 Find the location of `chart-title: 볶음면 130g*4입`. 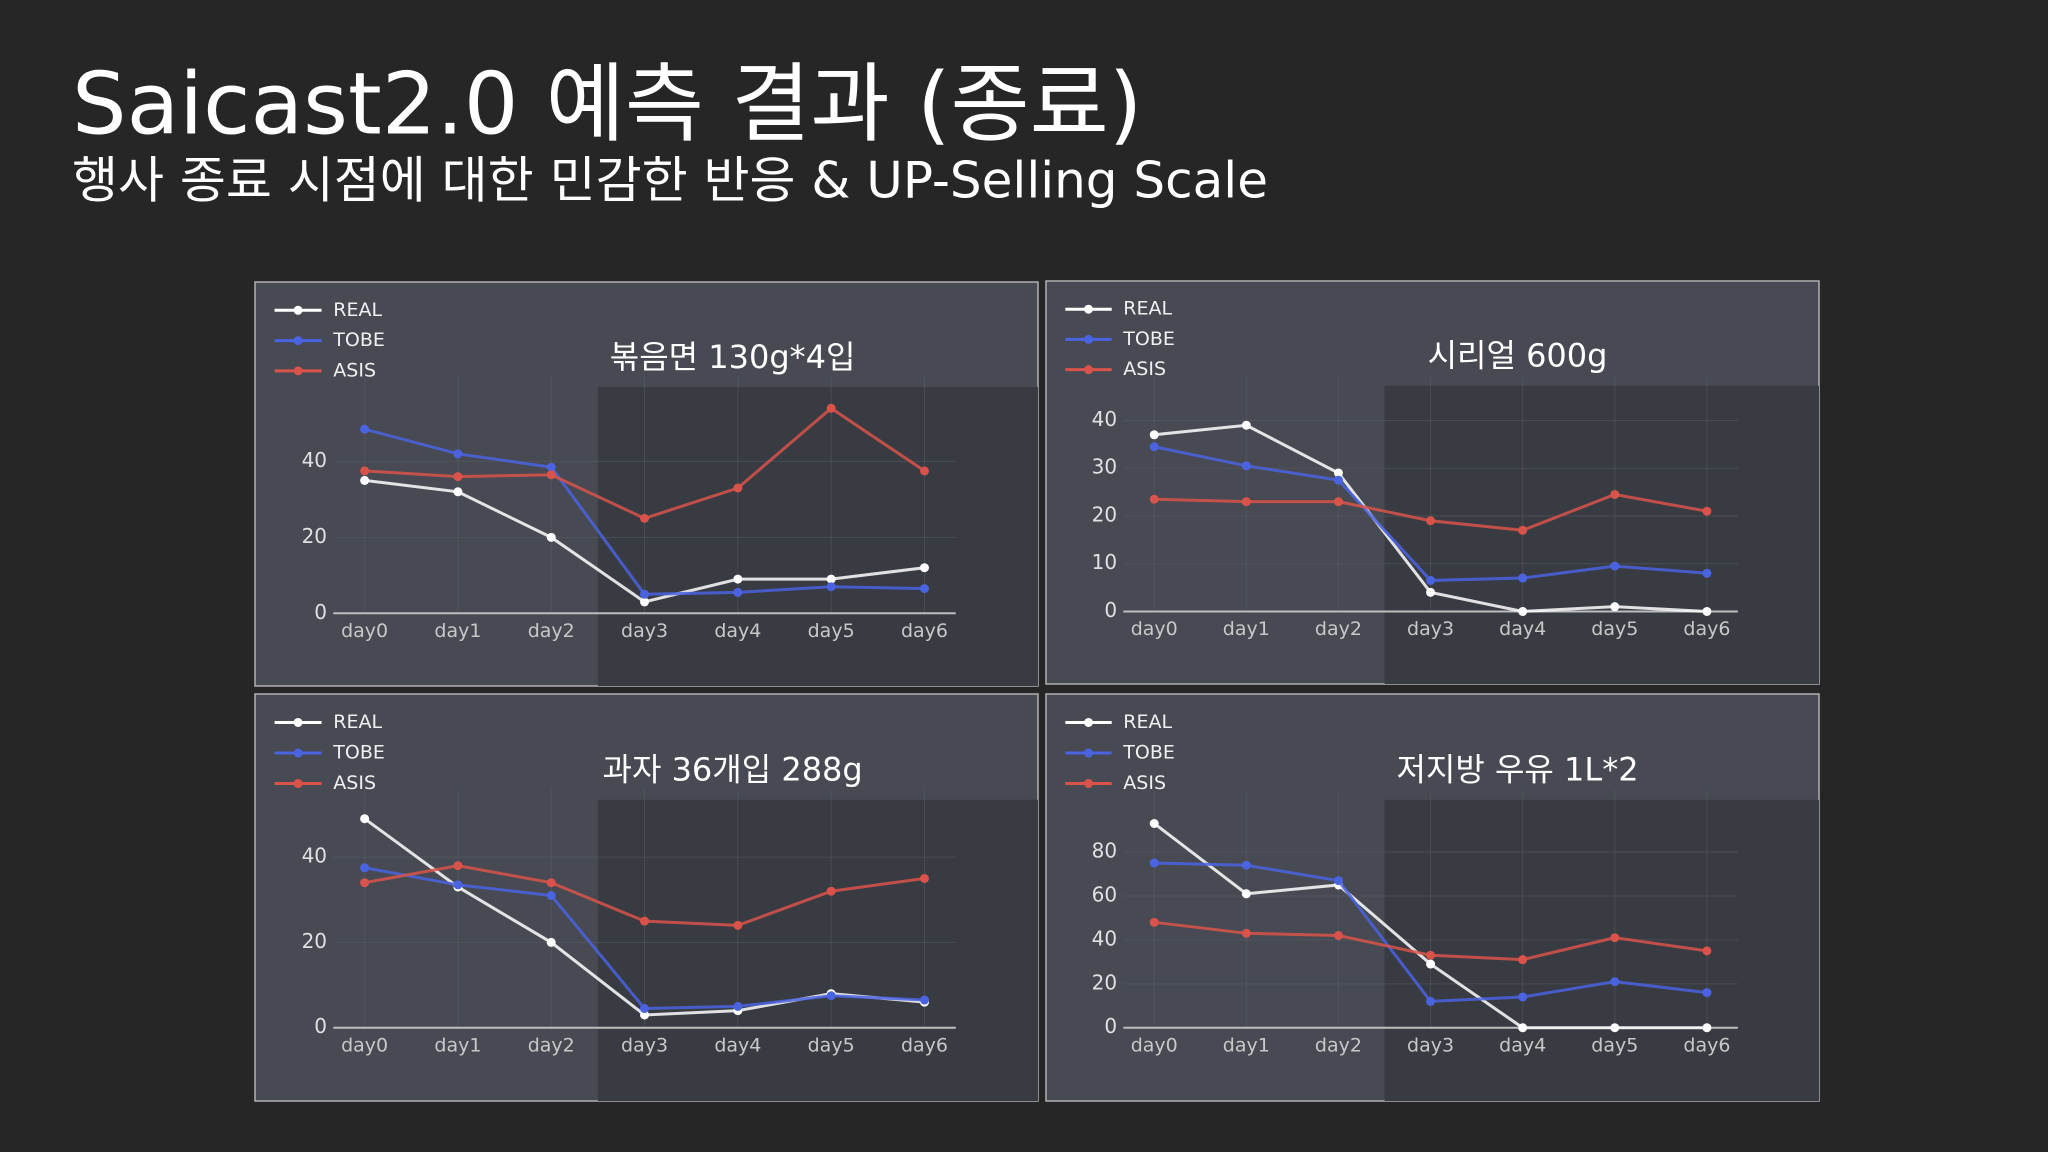

chart-title: 볶음면 130g*4입 is located at coordinates (733, 357).